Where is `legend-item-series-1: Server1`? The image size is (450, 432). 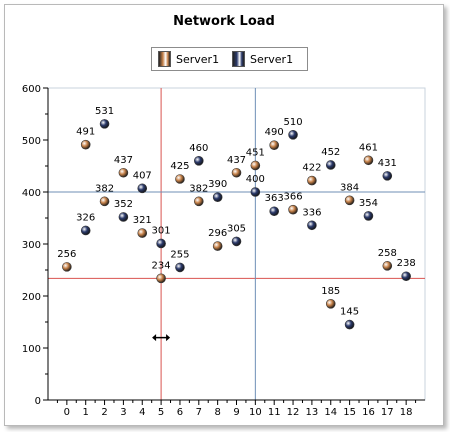 legend-item-series-1: Server1 is located at coordinates (188, 59).